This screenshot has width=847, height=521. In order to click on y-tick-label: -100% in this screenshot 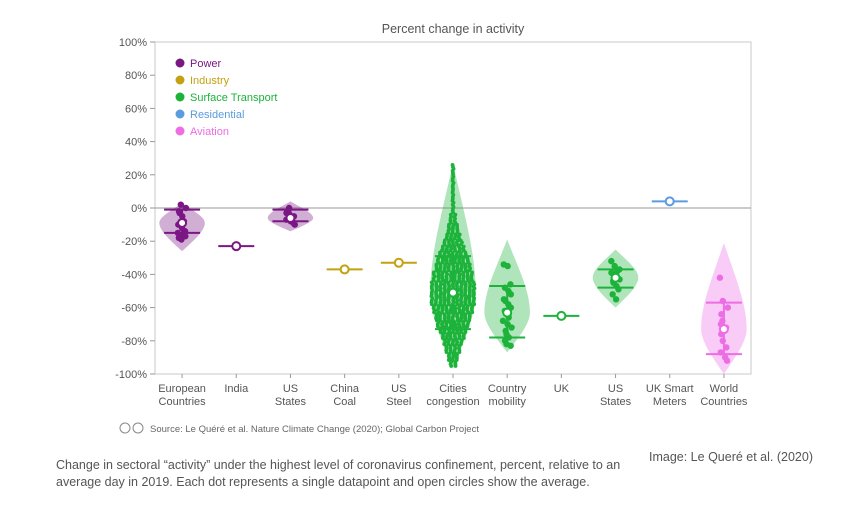, I will do `click(131, 375)`.